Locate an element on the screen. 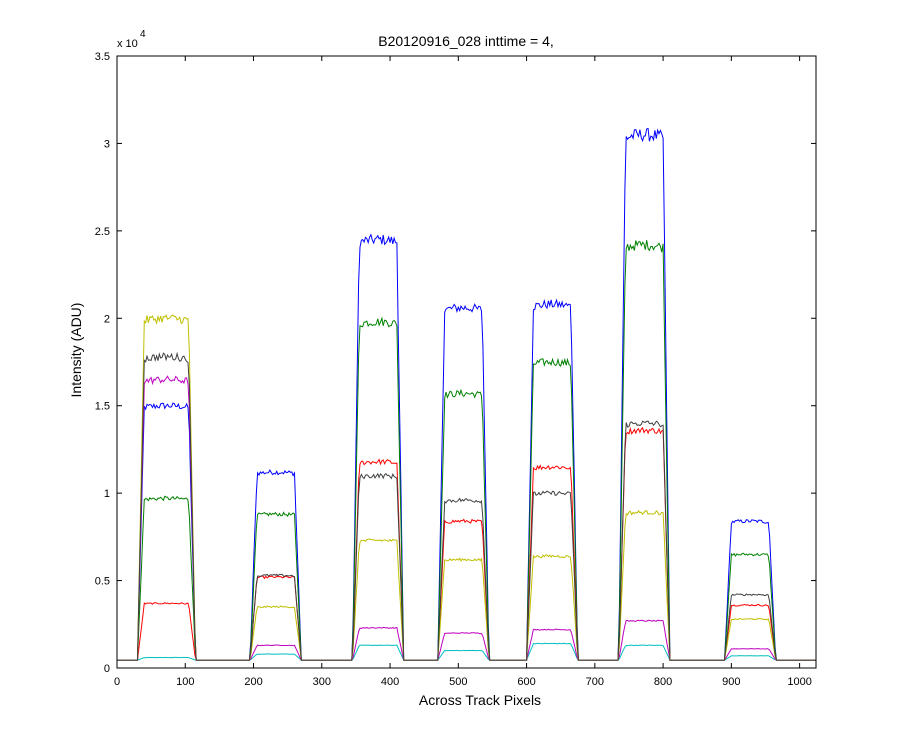 Image resolution: width=900 pixels, height=755 pixels. y-multiplier: x 10 is located at coordinates (127, 44).